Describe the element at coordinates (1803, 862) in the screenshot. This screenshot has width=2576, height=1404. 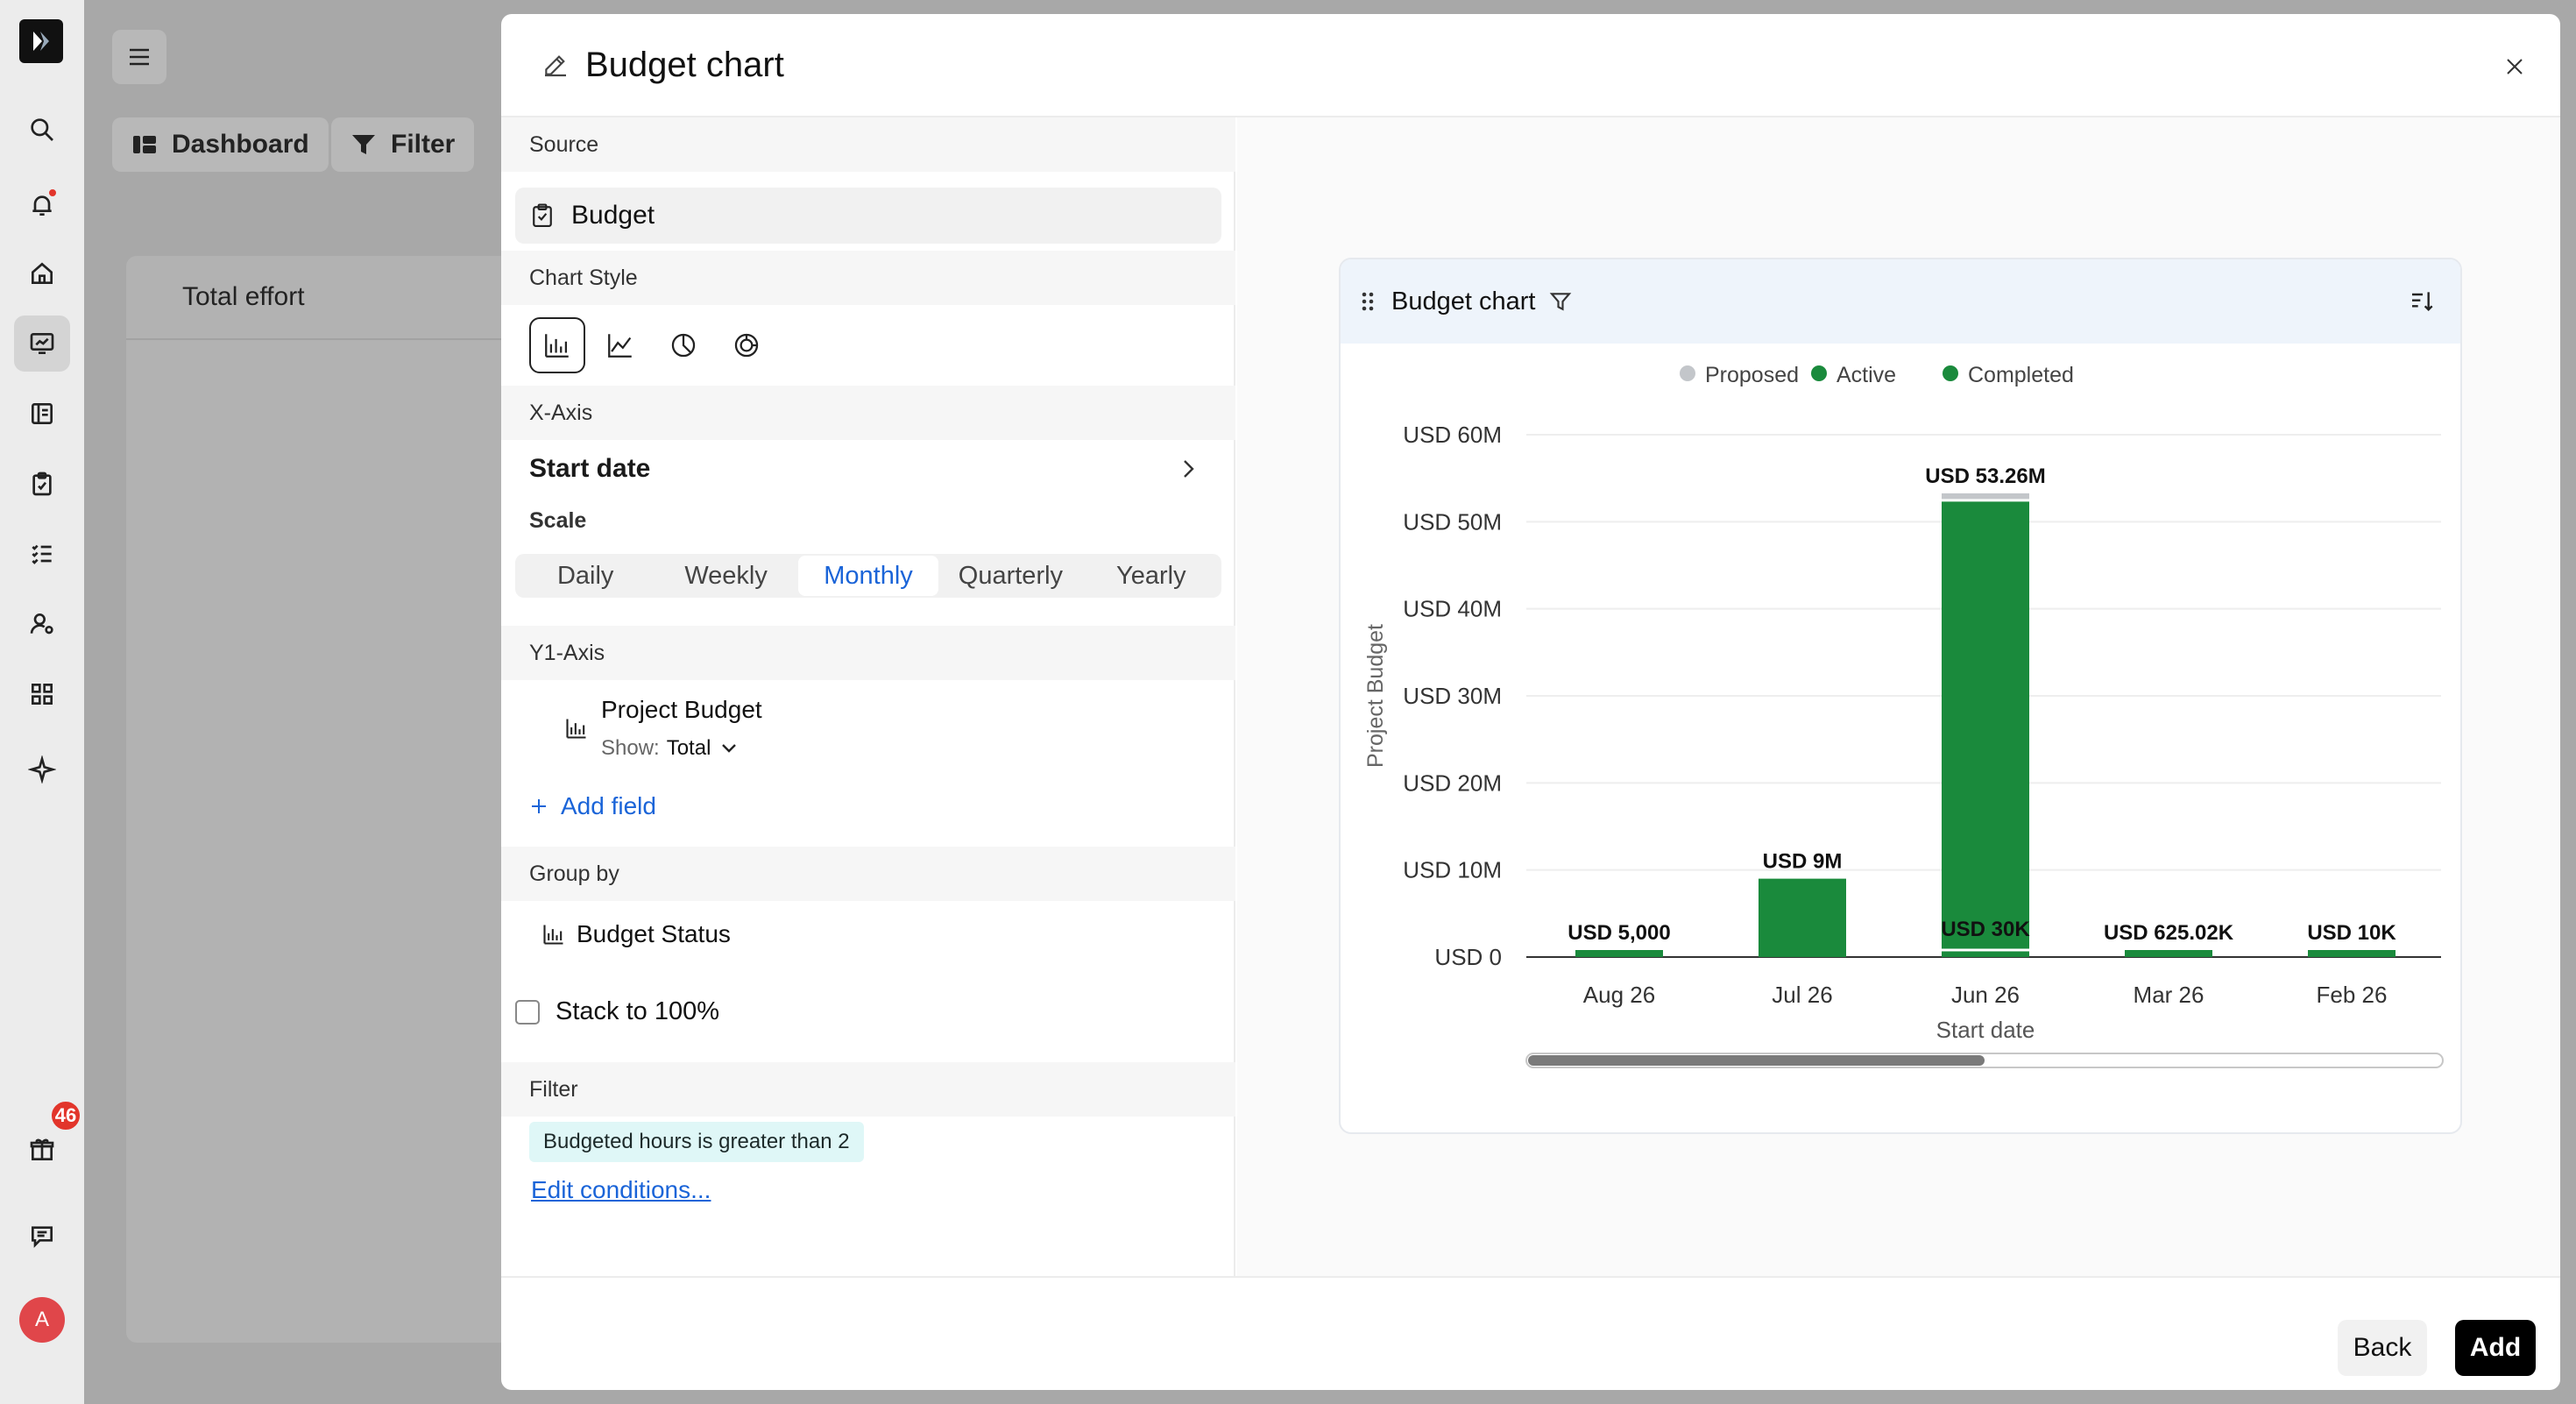
I see `data-label: USD 9M` at that location.